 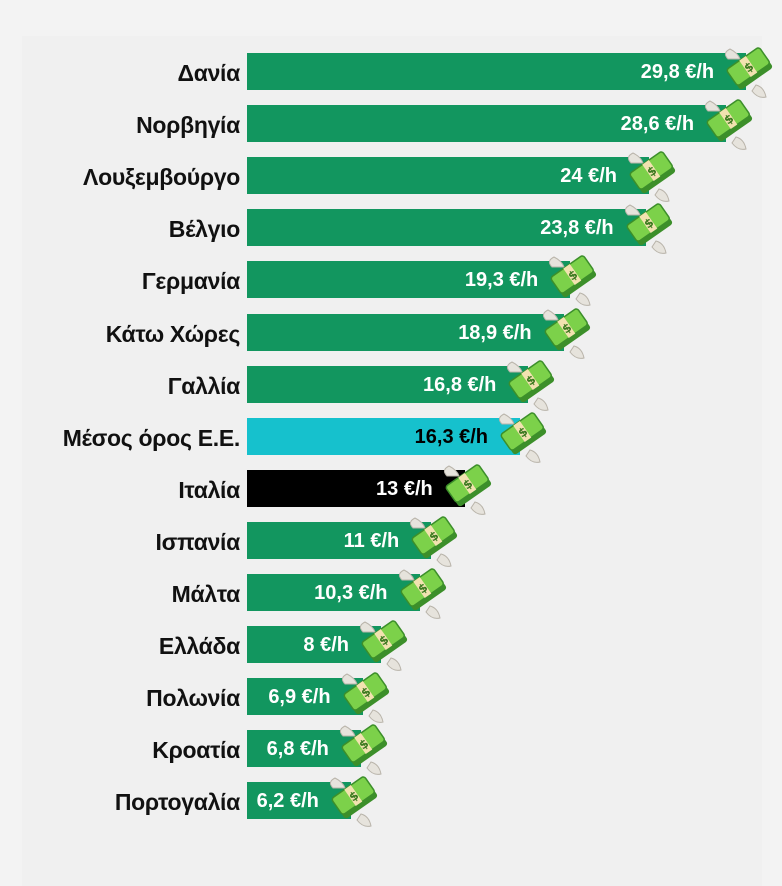 I want to click on bar-row: Πολωνία 6,9 €/h $, so click(x=391, y=698).